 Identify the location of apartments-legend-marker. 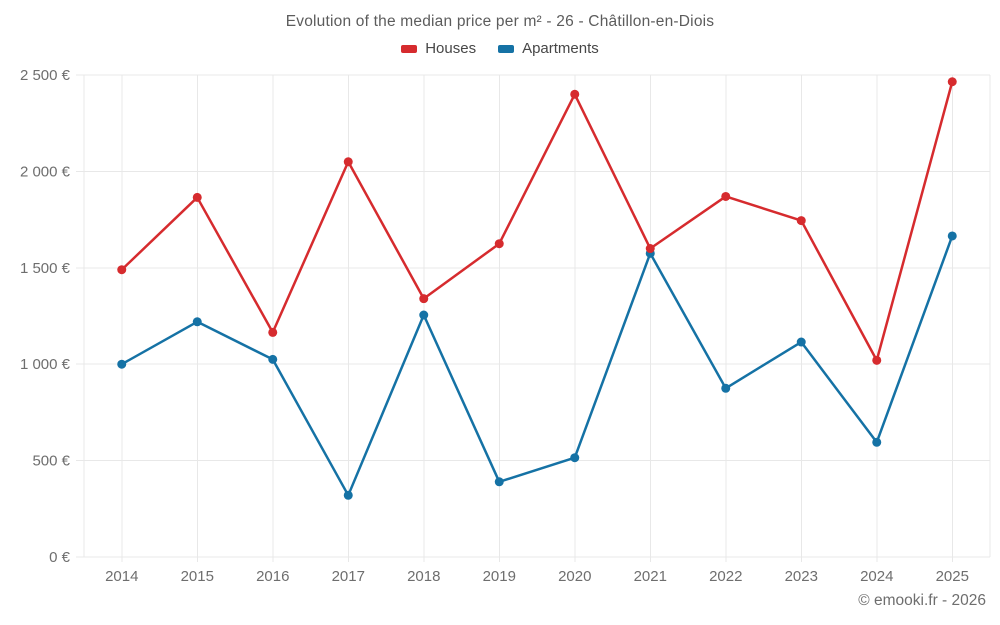
(506, 48).